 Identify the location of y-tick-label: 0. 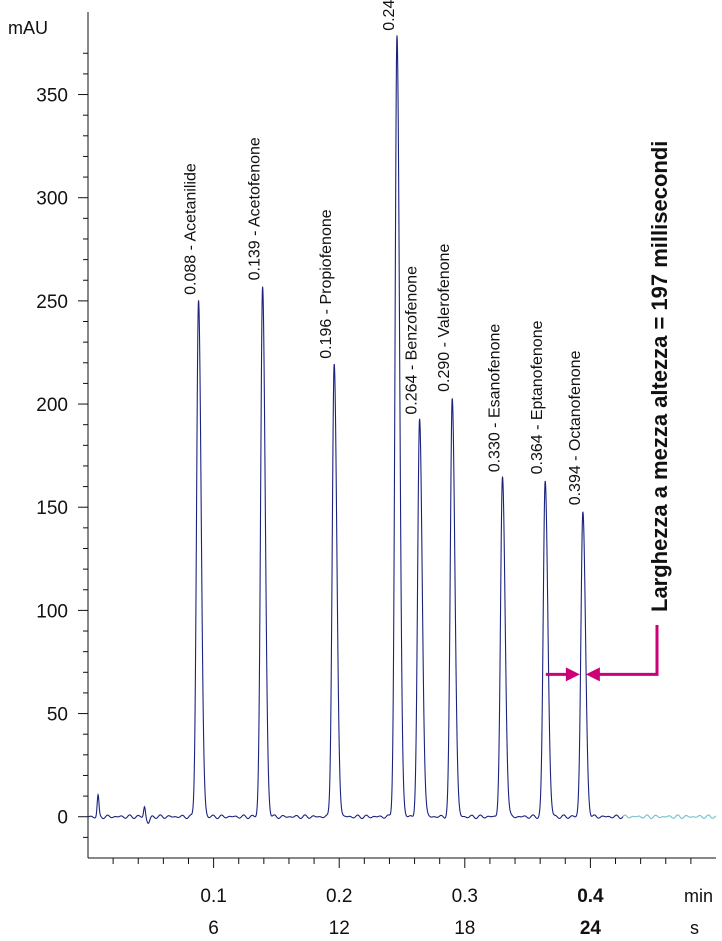
(62, 818).